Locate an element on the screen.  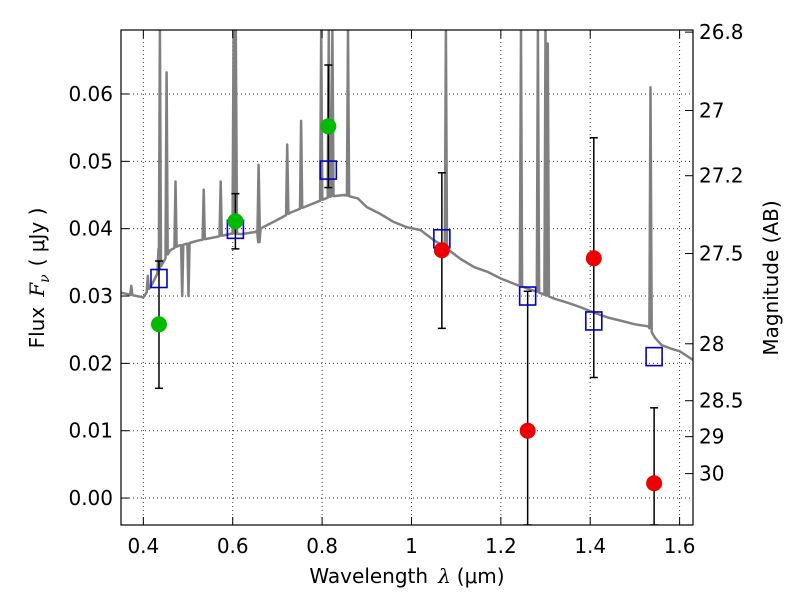
y2-tick-label: 28.5 is located at coordinates (721, 401).